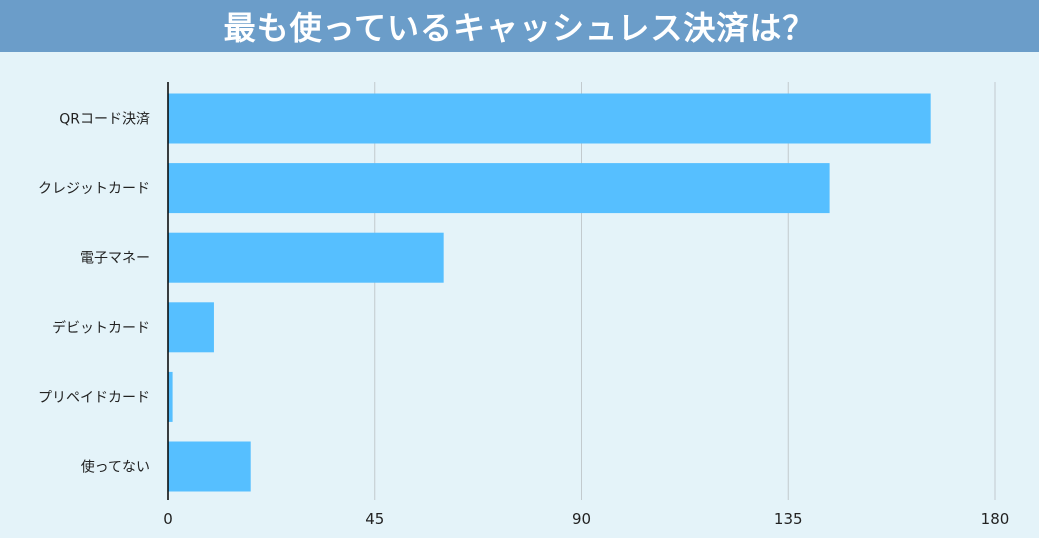  I want to click on x-tick-label-3: 135, so click(788, 519).